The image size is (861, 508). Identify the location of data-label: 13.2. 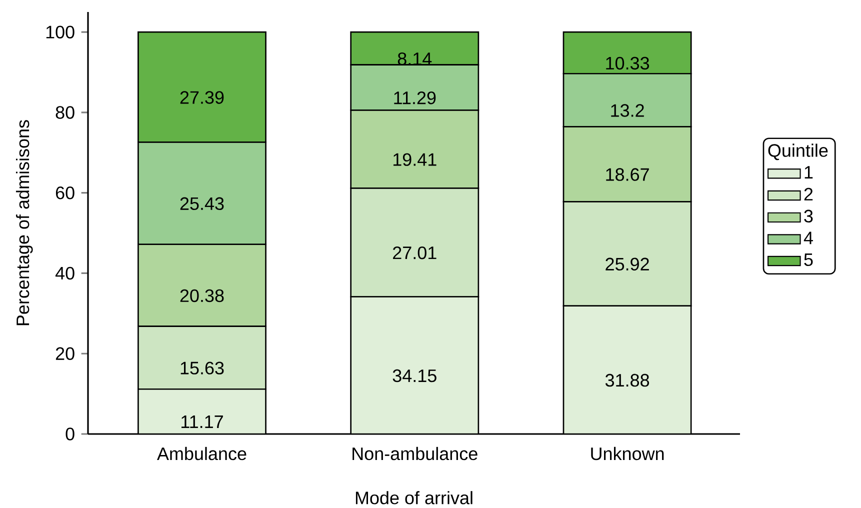
(627, 110).